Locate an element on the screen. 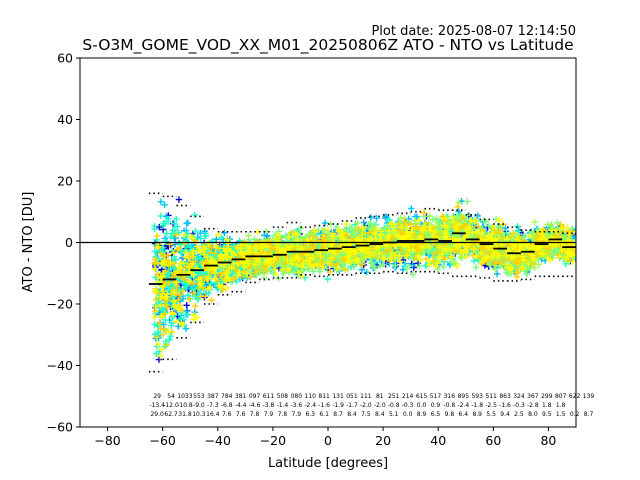 The height and width of the screenshot is (480, 640). bin-count-label: -2.8 is located at coordinates (533, 405).